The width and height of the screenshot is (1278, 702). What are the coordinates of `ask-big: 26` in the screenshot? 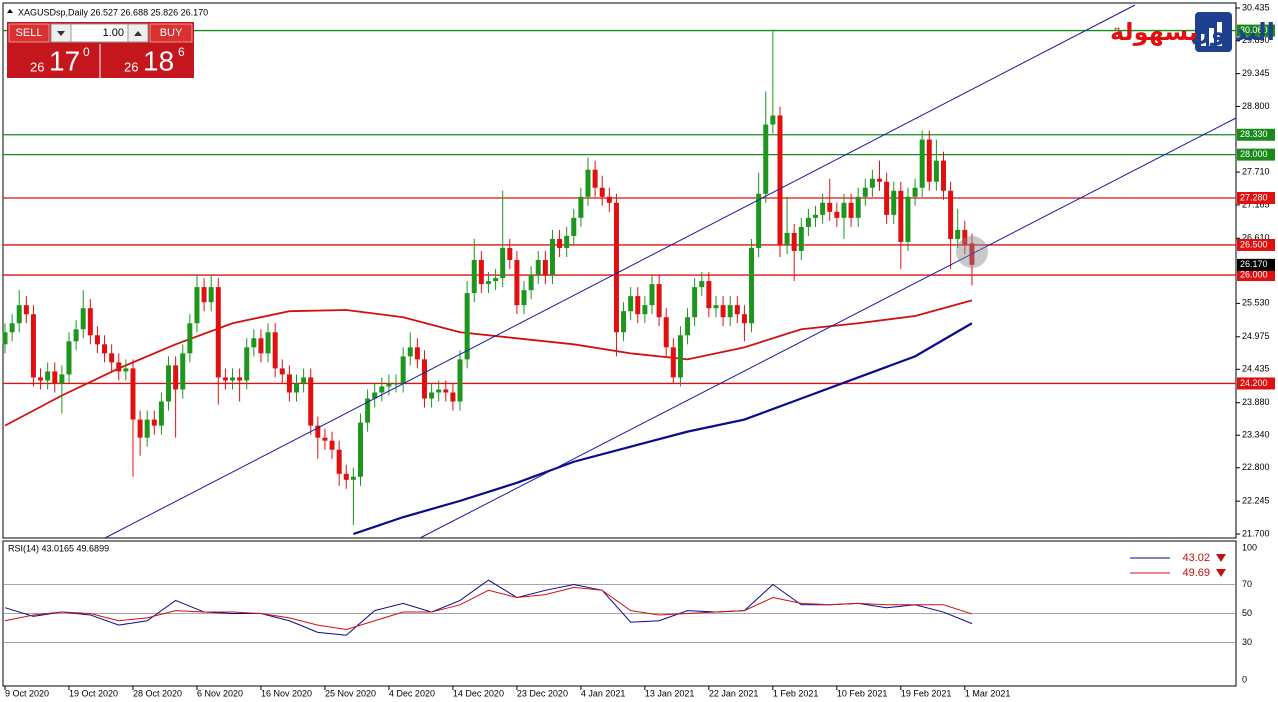 It's located at (131, 66).